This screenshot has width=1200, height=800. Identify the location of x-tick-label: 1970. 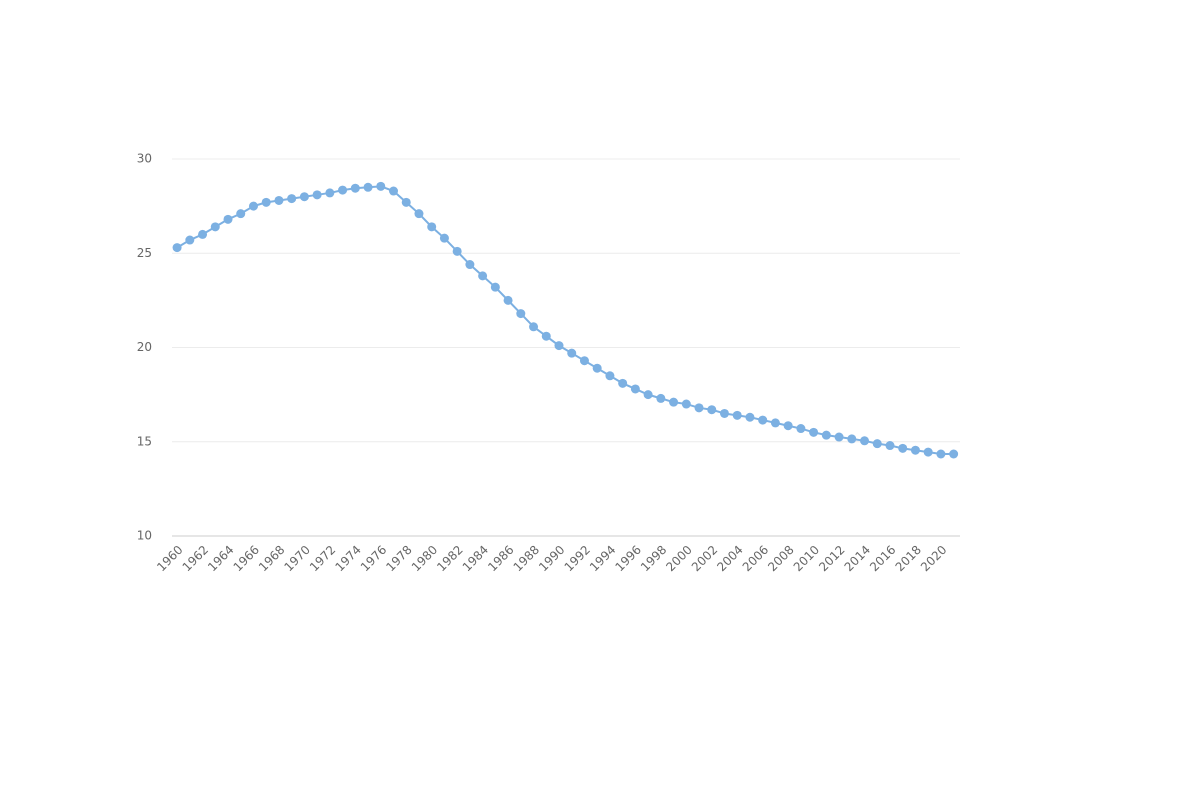
(296, 558).